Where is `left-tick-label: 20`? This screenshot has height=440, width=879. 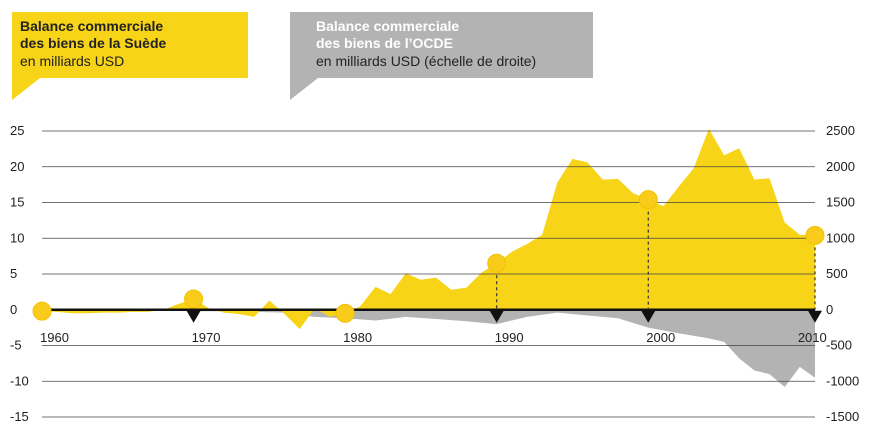 left-tick-label: 20 is located at coordinates (17, 166).